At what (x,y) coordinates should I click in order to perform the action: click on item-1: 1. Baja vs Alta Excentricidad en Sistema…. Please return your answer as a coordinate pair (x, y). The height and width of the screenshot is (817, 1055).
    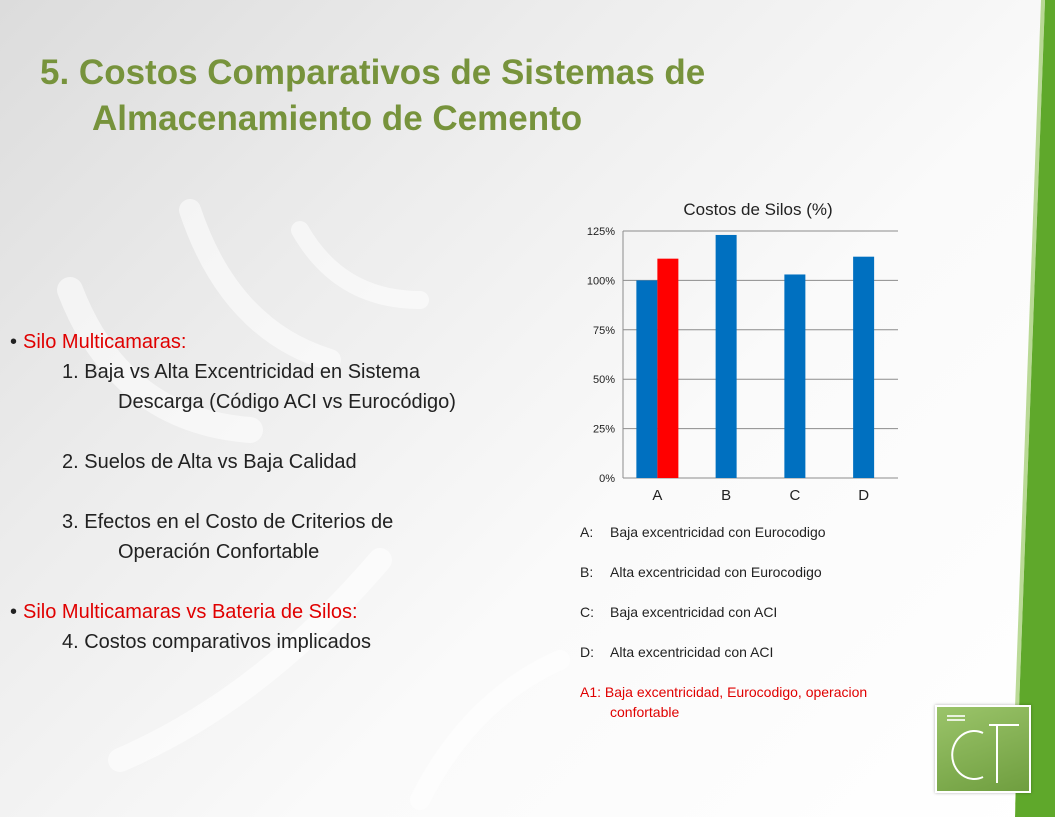
    Looking at the image, I should click on (270, 387).